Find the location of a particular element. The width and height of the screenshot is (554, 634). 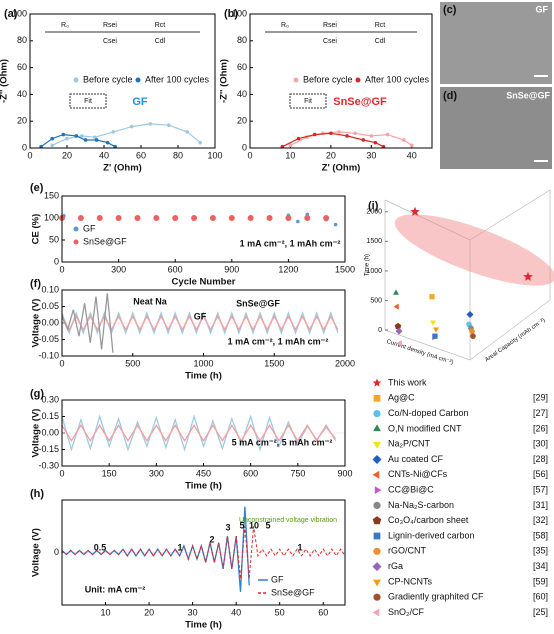

y-axis-label: Time (h) is located at coordinates (368, 265).